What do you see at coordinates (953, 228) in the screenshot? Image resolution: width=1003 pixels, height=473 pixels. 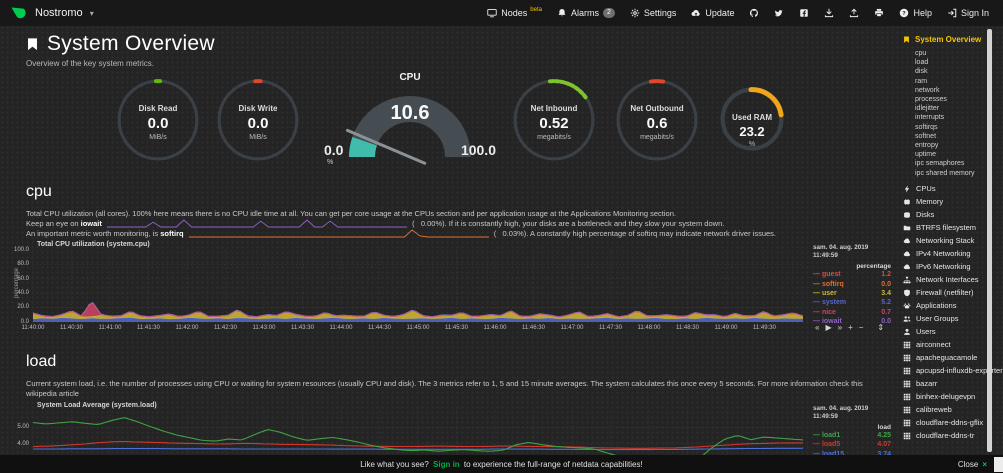 I see `sidebar-item-btrfs-filesystem: BTRFS filesystem` at bounding box center [953, 228].